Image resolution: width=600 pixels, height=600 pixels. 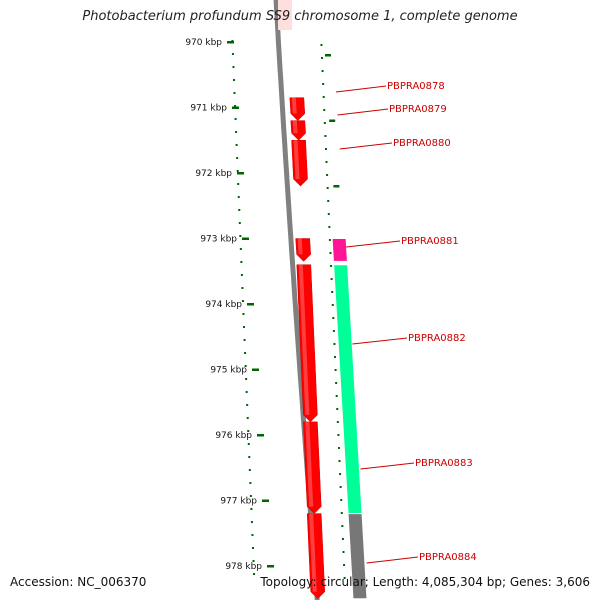 What do you see at coordinates (418, 109) in the screenshot?
I see `gene-label: PBPRA0879` at bounding box center [418, 109].